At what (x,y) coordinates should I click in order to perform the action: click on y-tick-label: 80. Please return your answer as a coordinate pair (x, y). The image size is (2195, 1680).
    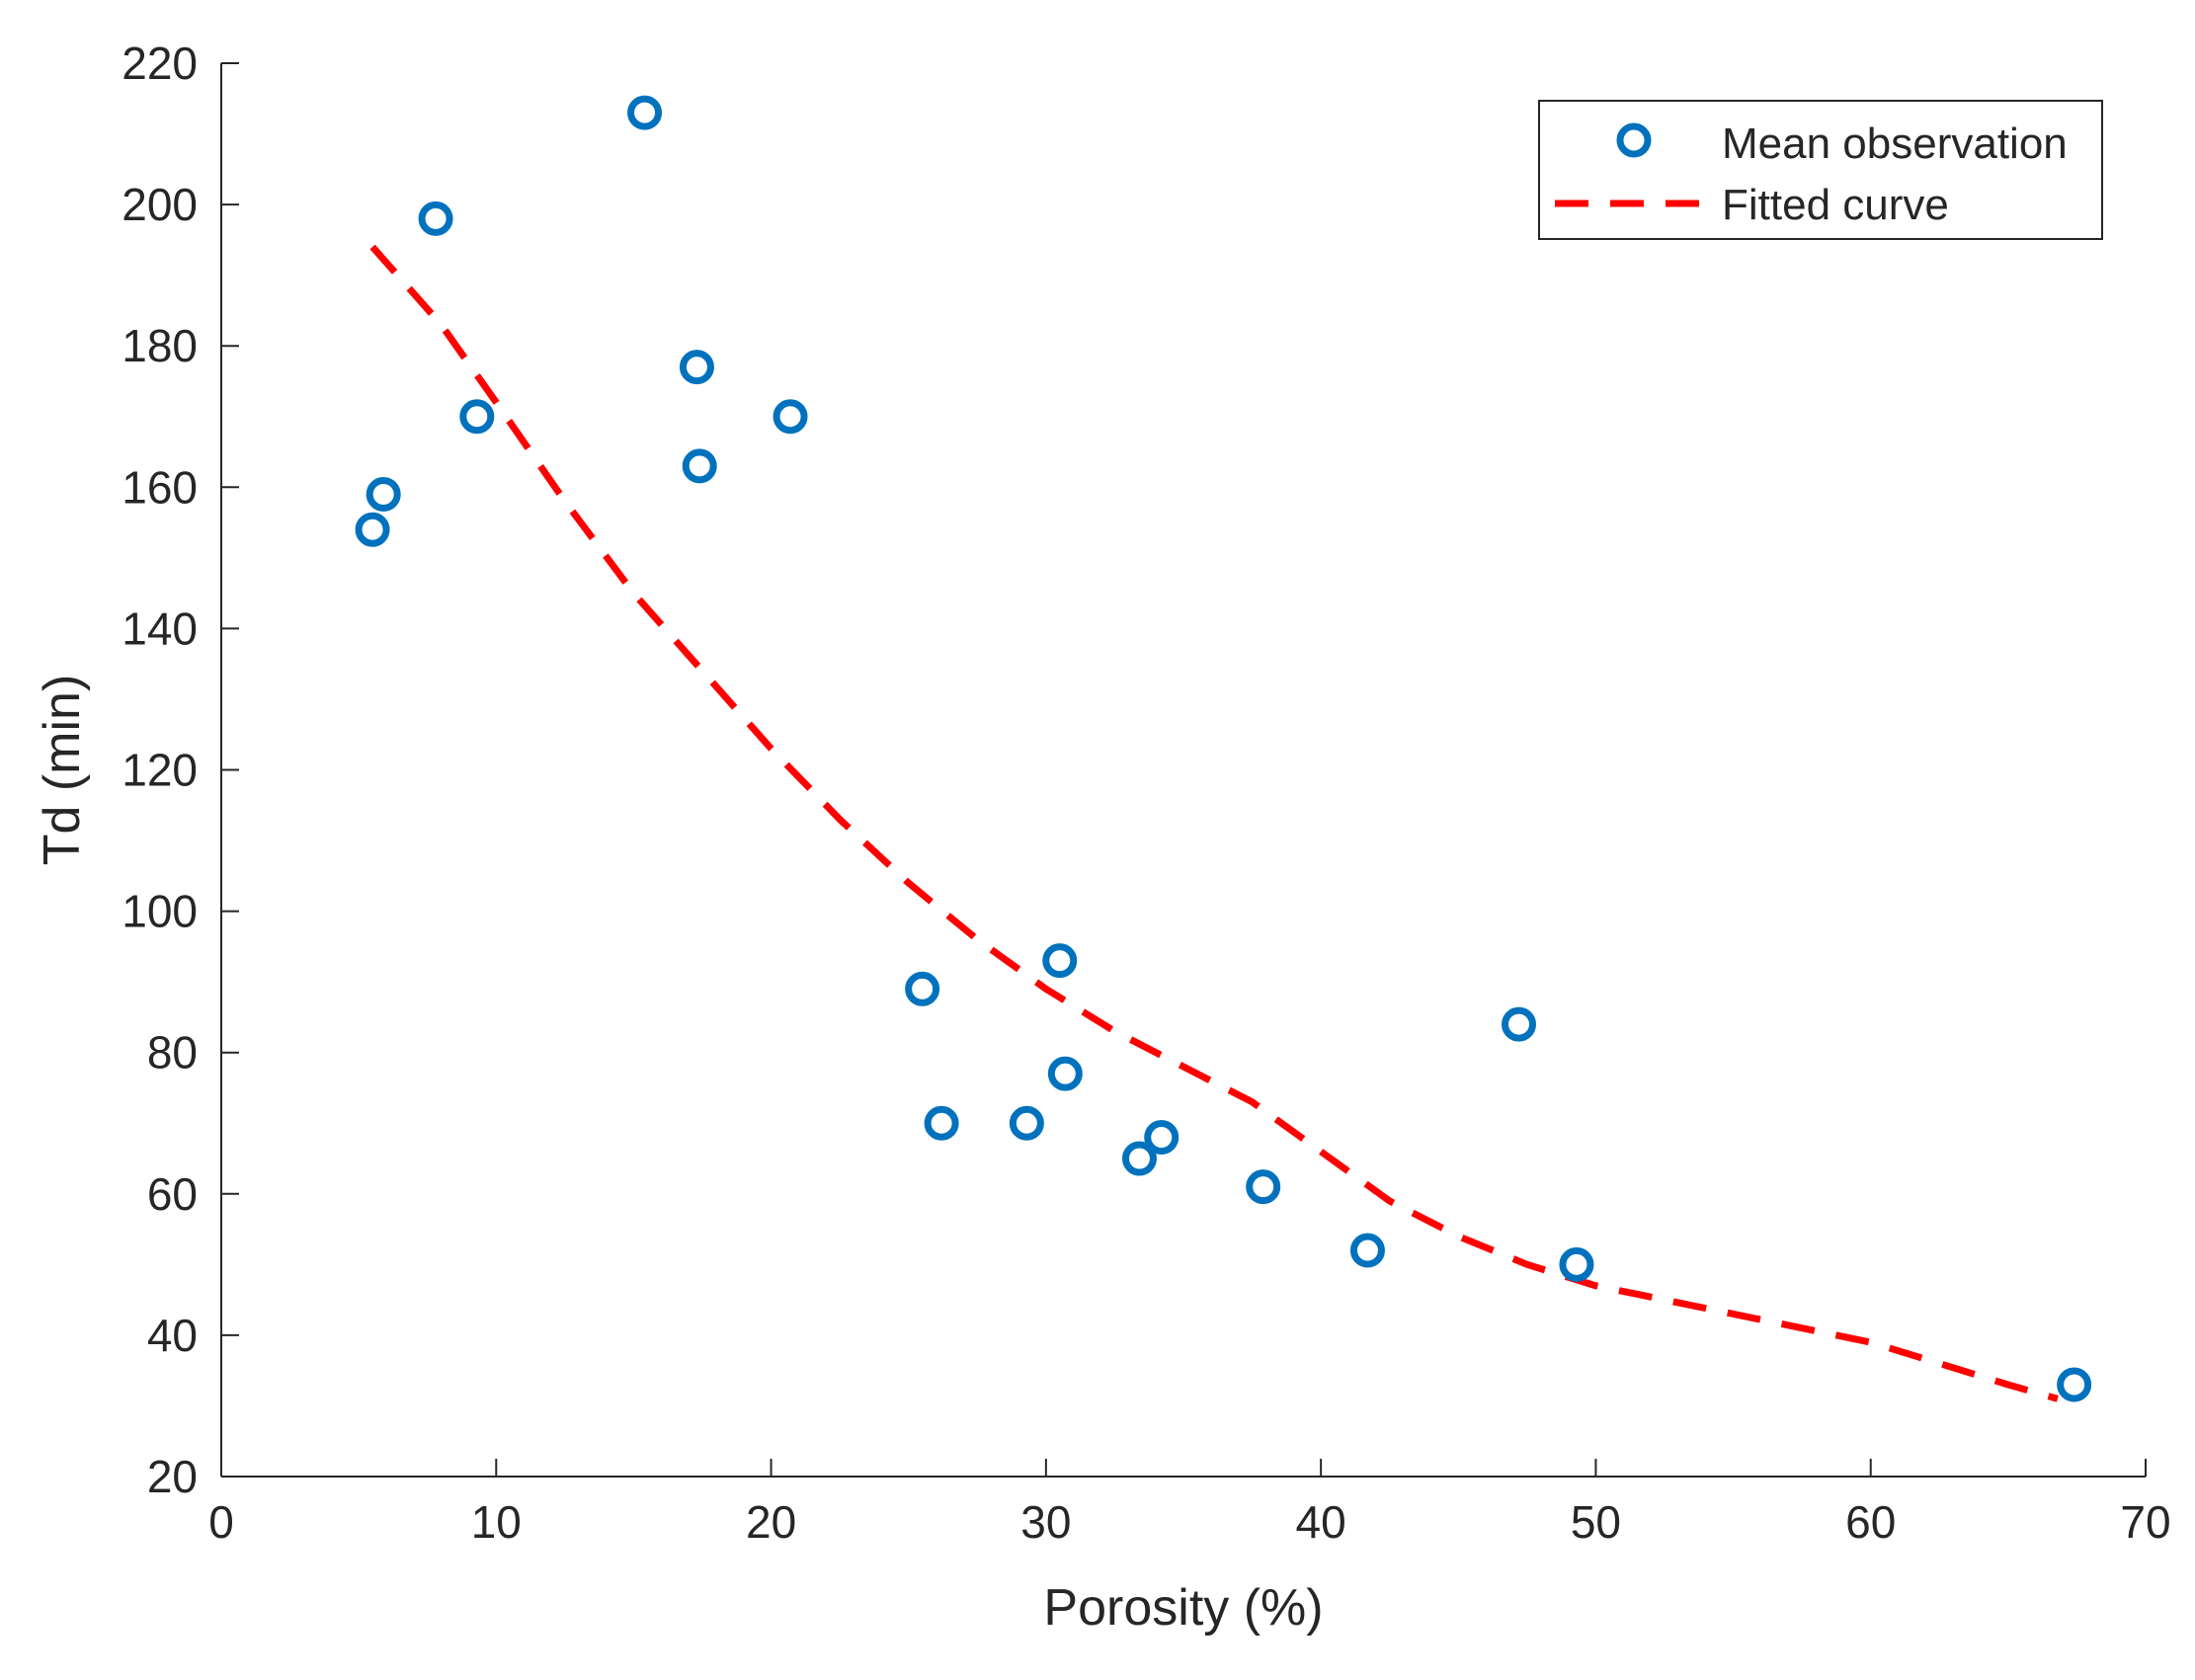
    Looking at the image, I should click on (172, 1053).